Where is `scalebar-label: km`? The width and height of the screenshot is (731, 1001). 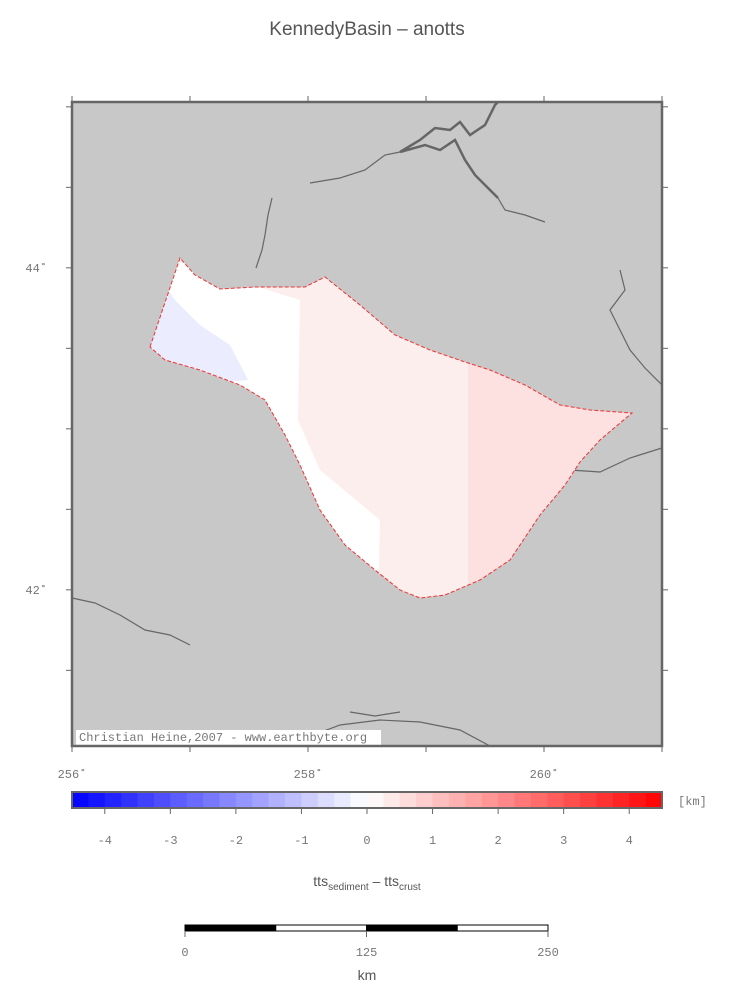
scalebar-label: km is located at coordinates (367, 975).